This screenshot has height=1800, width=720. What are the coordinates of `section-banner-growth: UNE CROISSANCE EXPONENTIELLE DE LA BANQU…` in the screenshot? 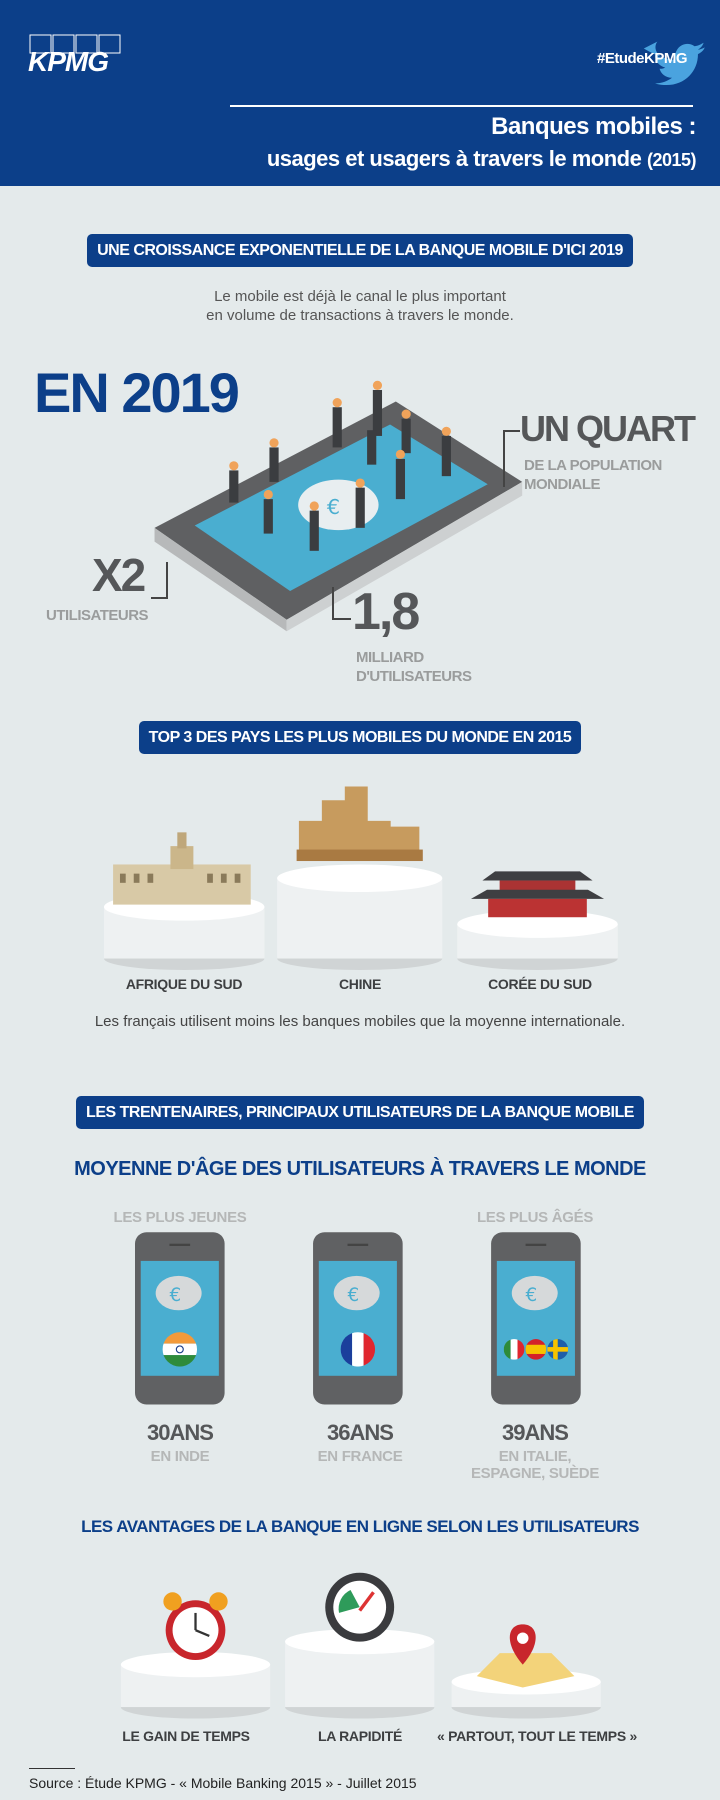 It's located at (360, 250).